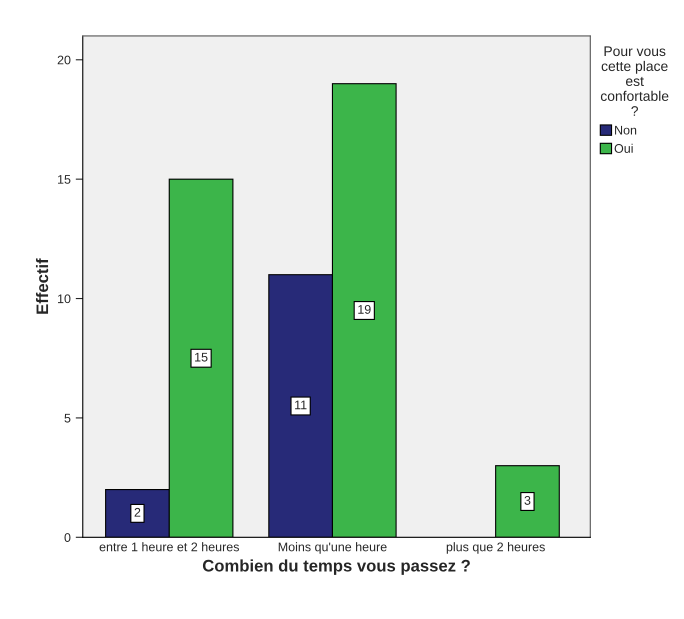  Describe the element at coordinates (67, 537) in the screenshot. I see `y-tick-label: 0` at that location.